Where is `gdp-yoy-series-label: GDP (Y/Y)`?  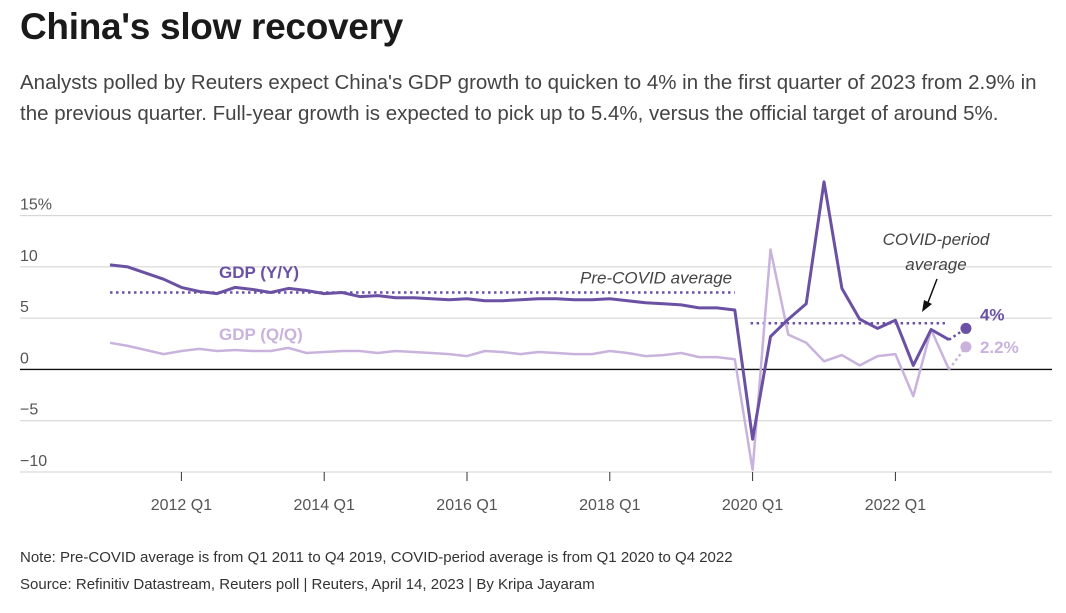 gdp-yoy-series-label: GDP (Y/Y) is located at coordinates (259, 272).